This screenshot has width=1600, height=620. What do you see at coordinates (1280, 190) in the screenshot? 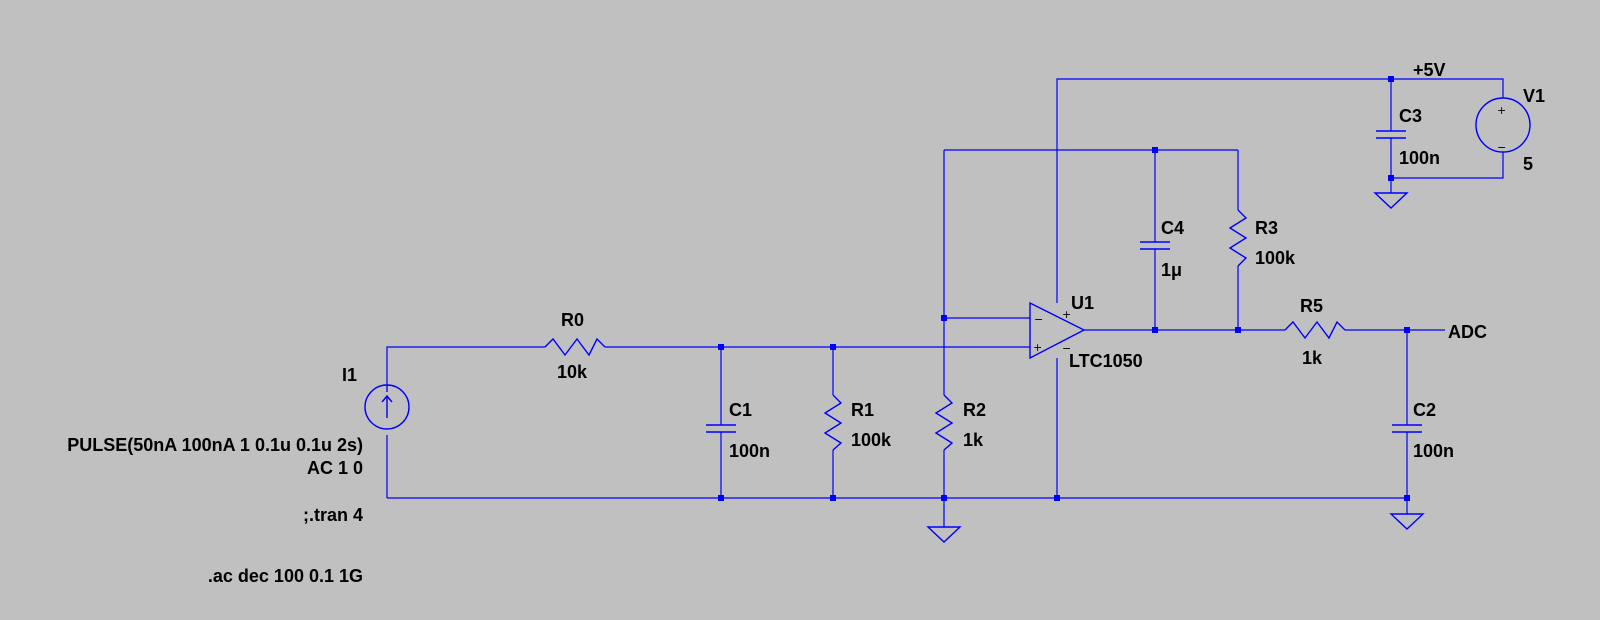
I see `wire-opamp-supply` at bounding box center [1280, 190].